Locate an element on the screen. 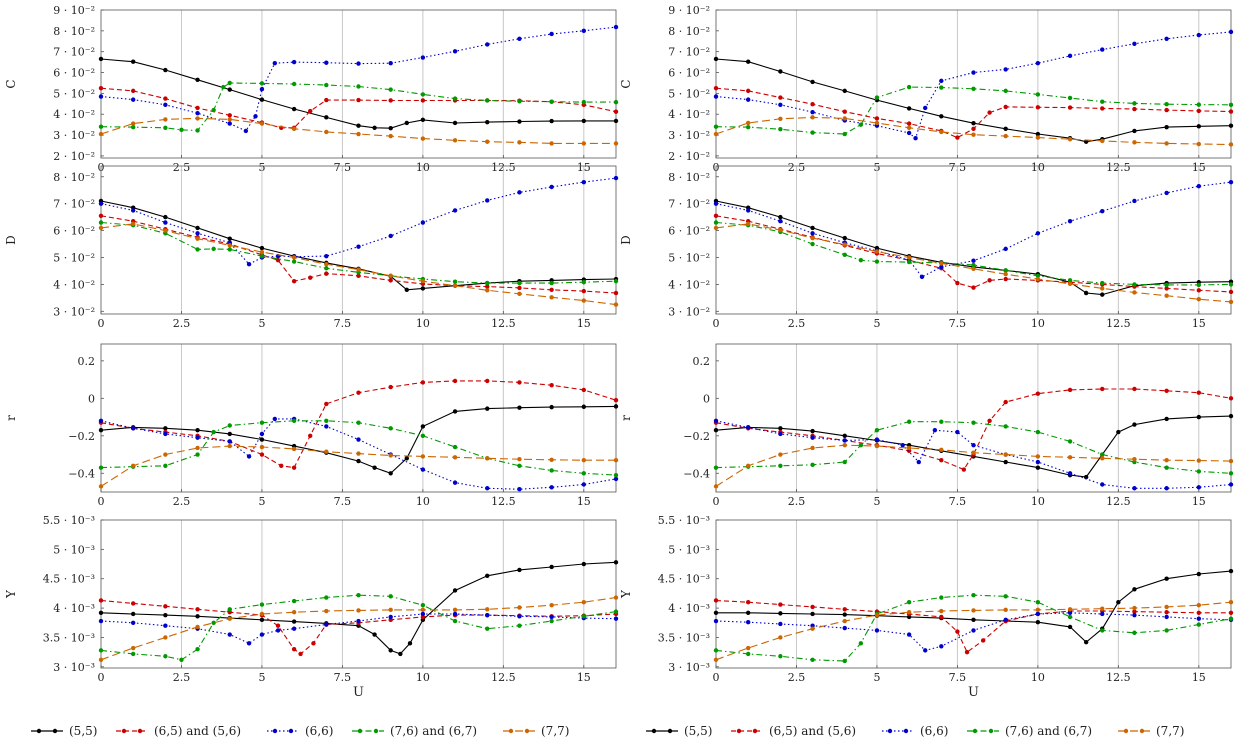  y-tick-label: 5 · 10⁻² is located at coordinates (74, 257).